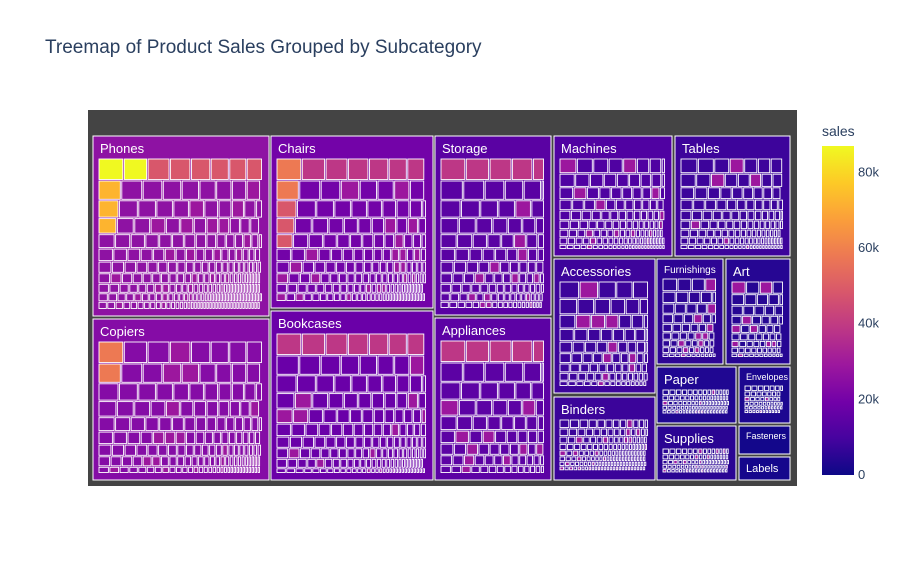 The image size is (904, 572). I want to click on subcategory-art: Art, so click(758, 311).